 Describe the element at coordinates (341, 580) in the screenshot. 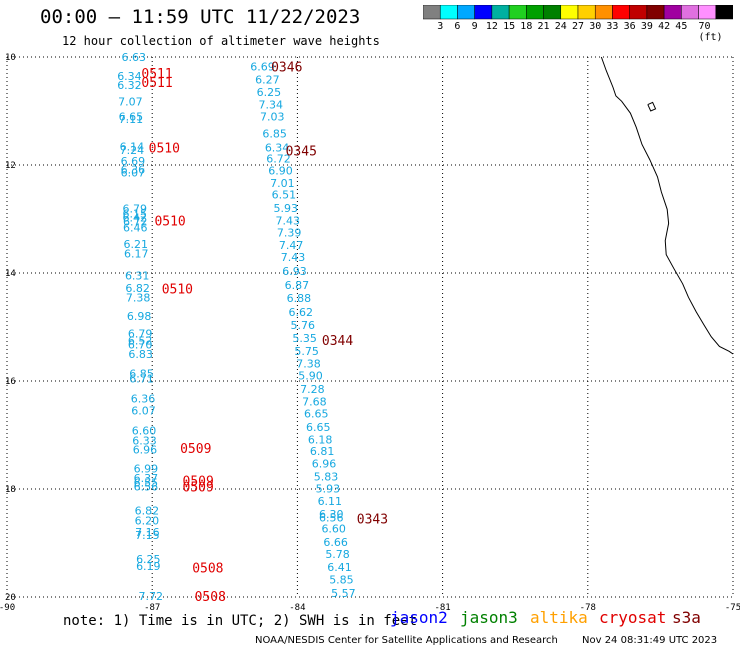

I see `wave-height-value: 5.85` at that location.